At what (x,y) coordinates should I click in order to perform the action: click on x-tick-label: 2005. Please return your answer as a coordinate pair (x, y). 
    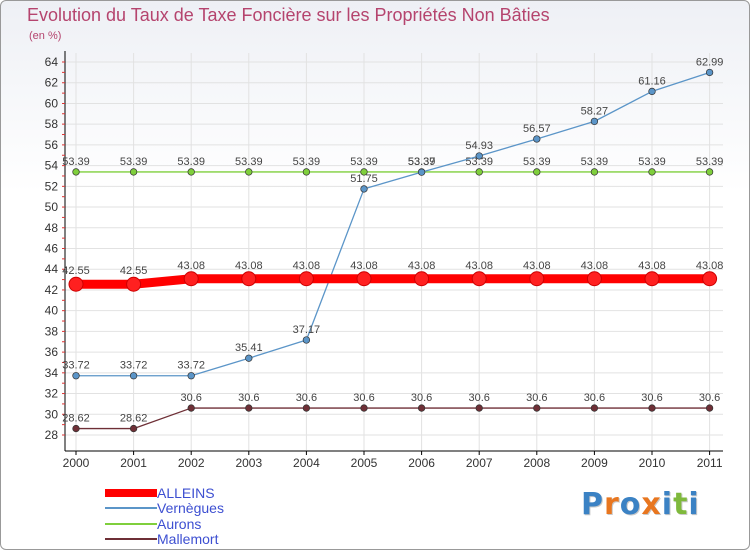
    Looking at the image, I should click on (364, 463).